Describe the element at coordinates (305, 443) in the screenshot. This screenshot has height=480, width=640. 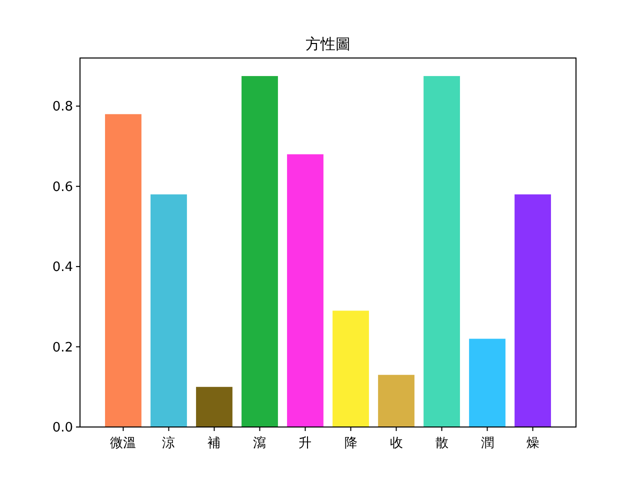
I see `x-tick-label: 升` at that location.